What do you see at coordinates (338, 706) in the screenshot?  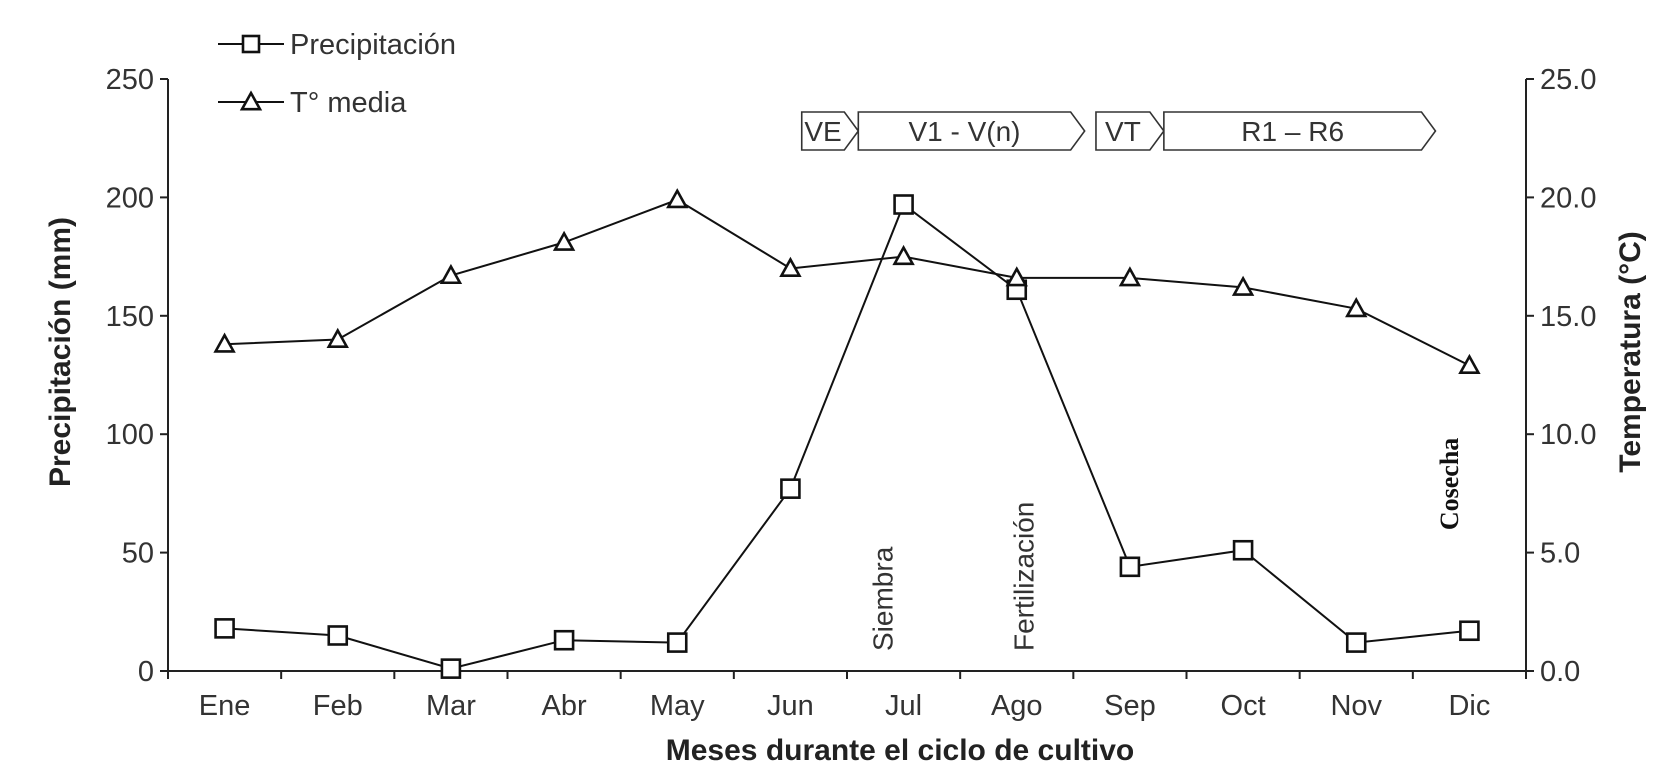 I see `x-tick-label: Feb` at bounding box center [338, 706].